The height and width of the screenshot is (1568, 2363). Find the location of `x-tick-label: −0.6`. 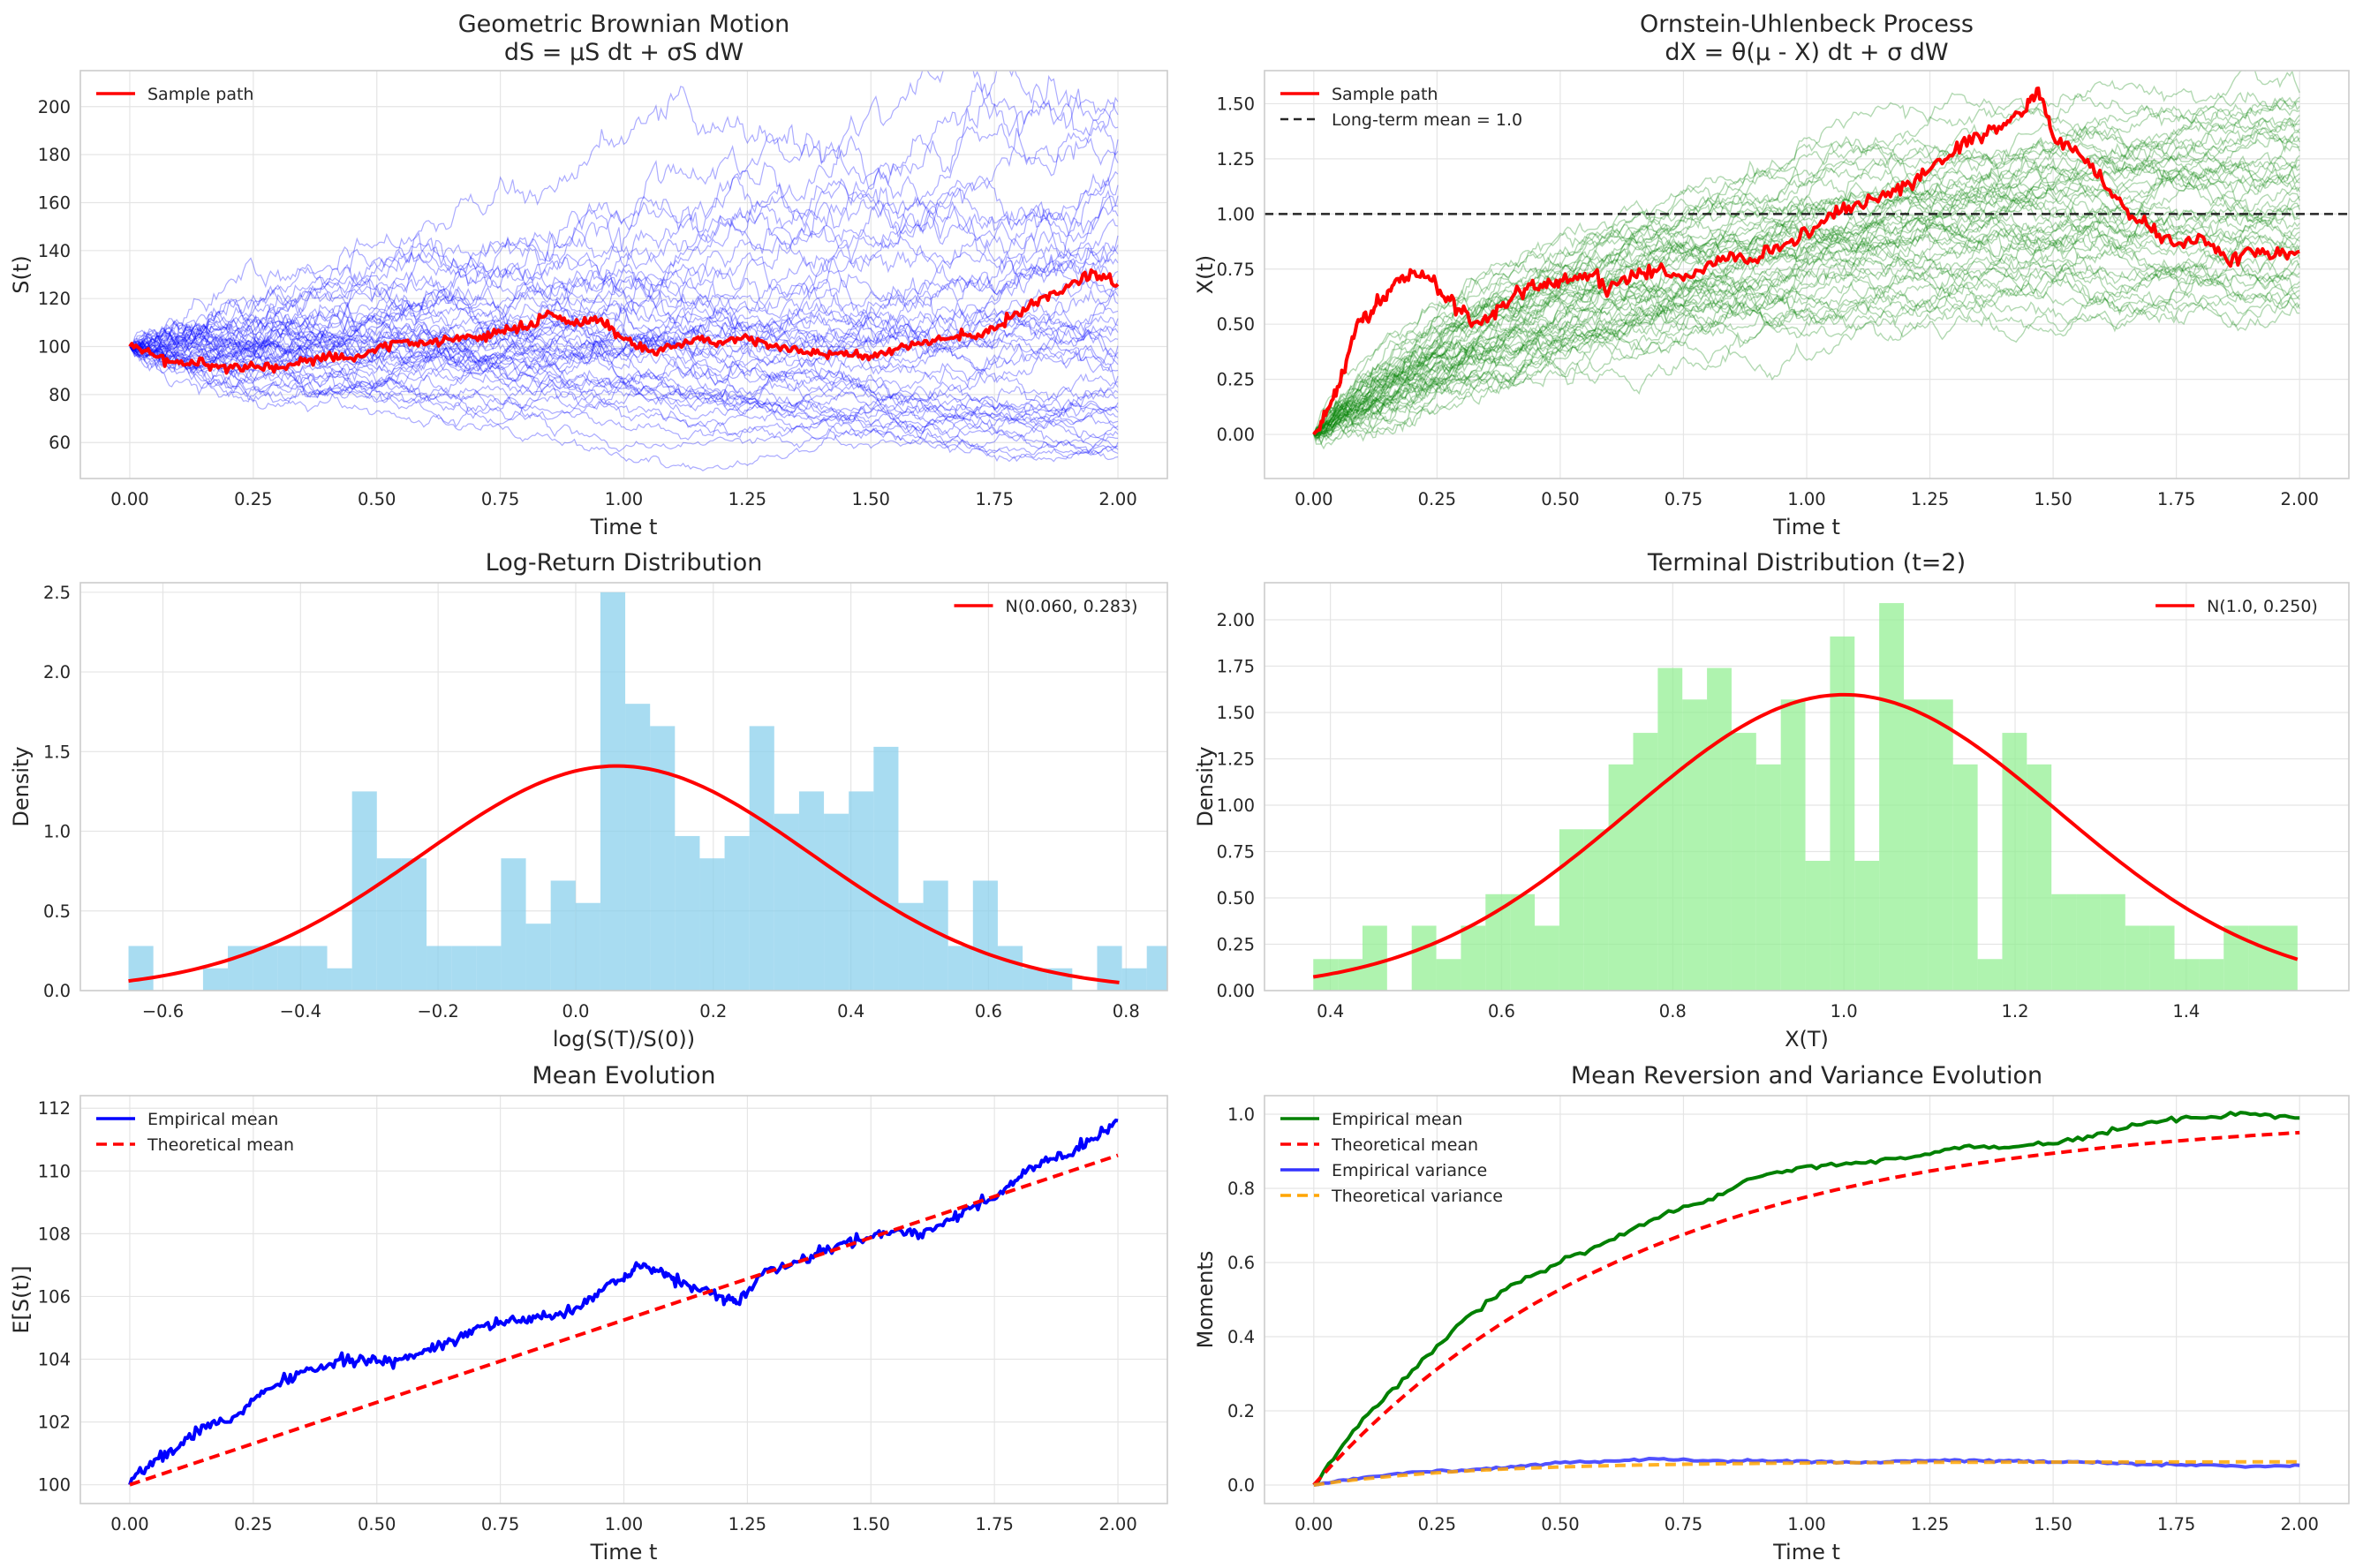

x-tick-label: −0.6 is located at coordinates (163, 1011).